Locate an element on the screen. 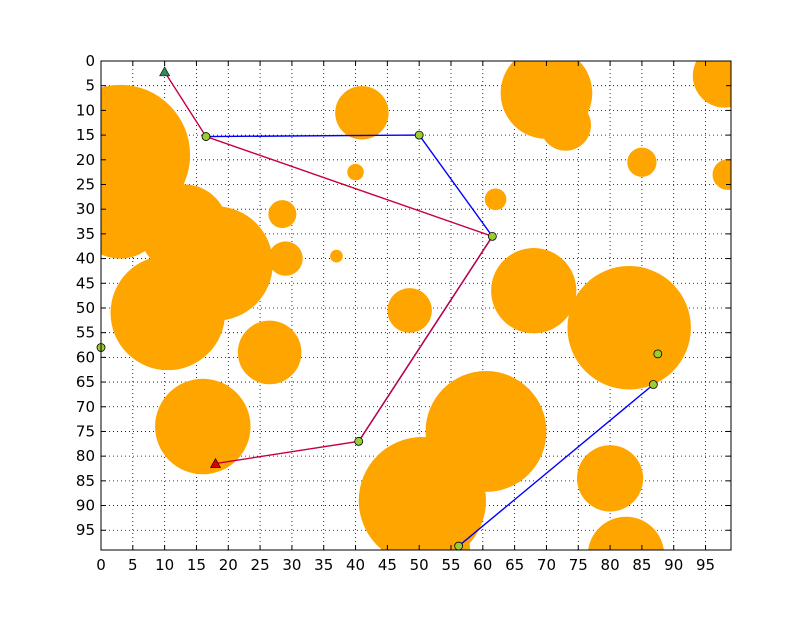 This screenshot has width=812, height=617. x-tick-label: 0 is located at coordinates (101, 565).